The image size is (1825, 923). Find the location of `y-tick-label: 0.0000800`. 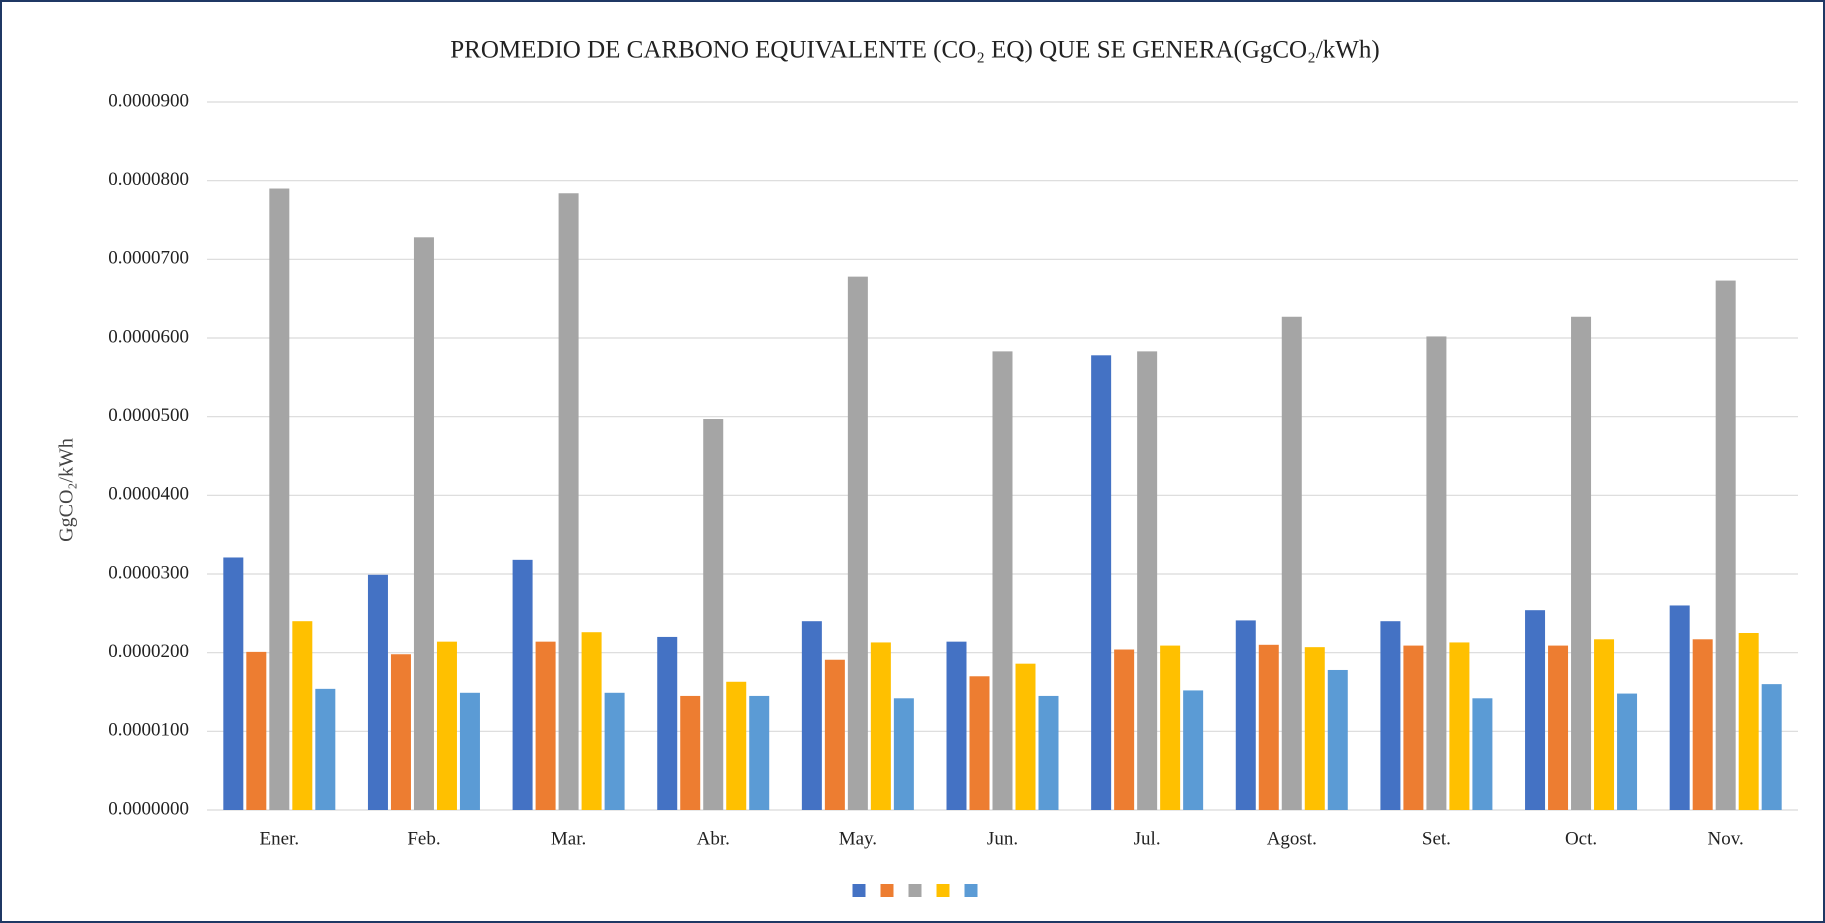

y-tick-label: 0.0000800 is located at coordinates (148, 179).